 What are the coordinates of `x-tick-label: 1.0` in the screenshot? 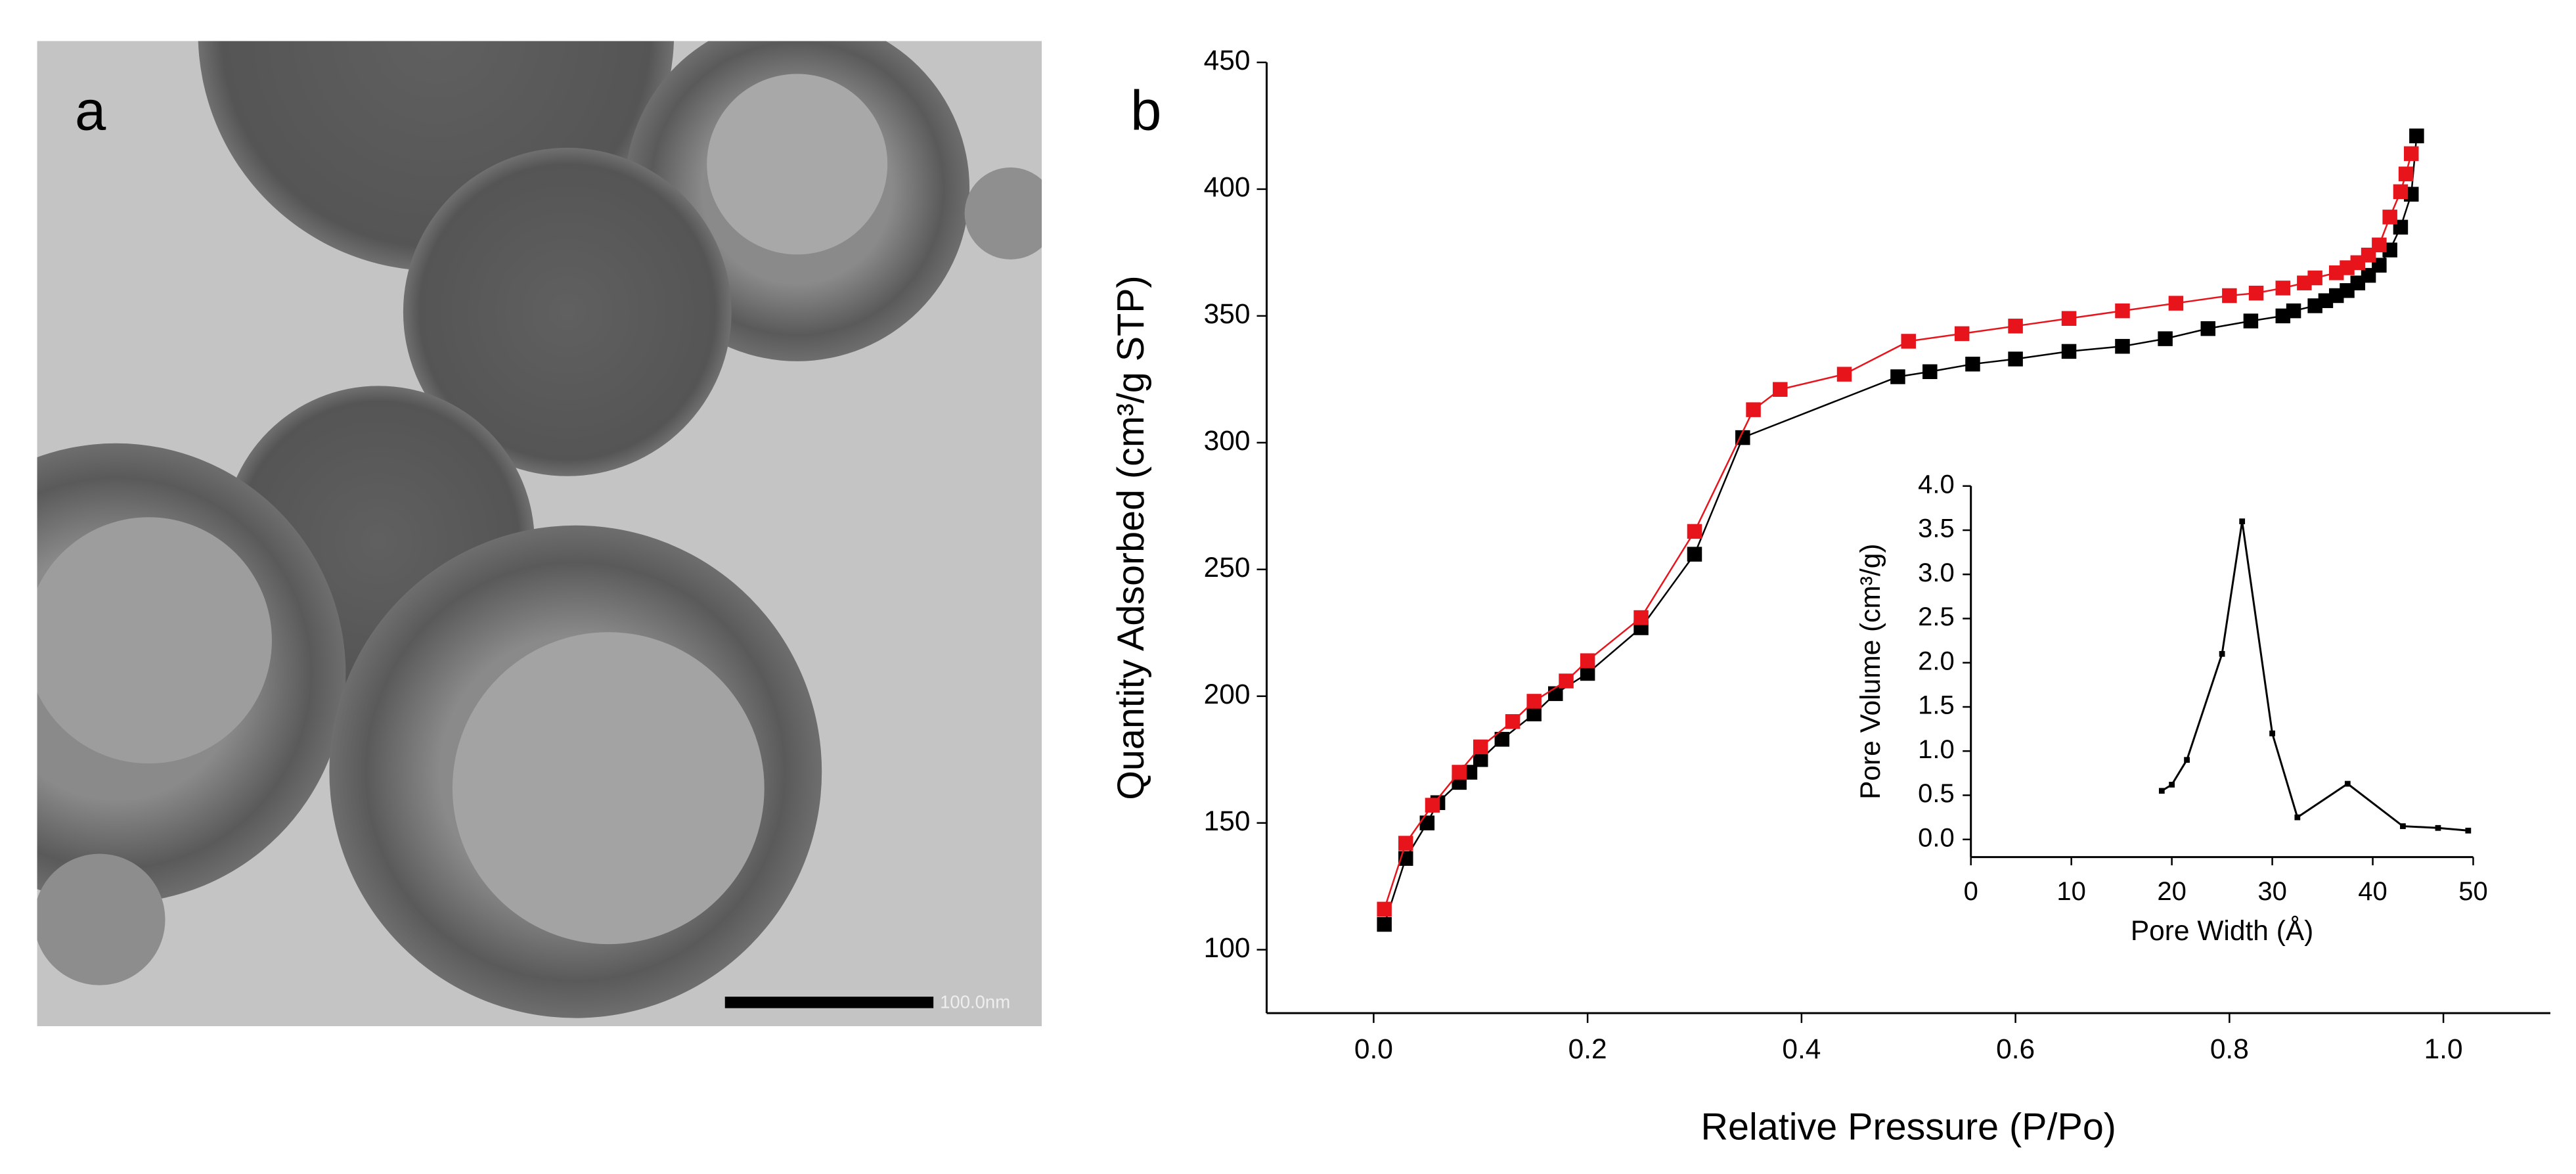 It's located at (2443, 1049).